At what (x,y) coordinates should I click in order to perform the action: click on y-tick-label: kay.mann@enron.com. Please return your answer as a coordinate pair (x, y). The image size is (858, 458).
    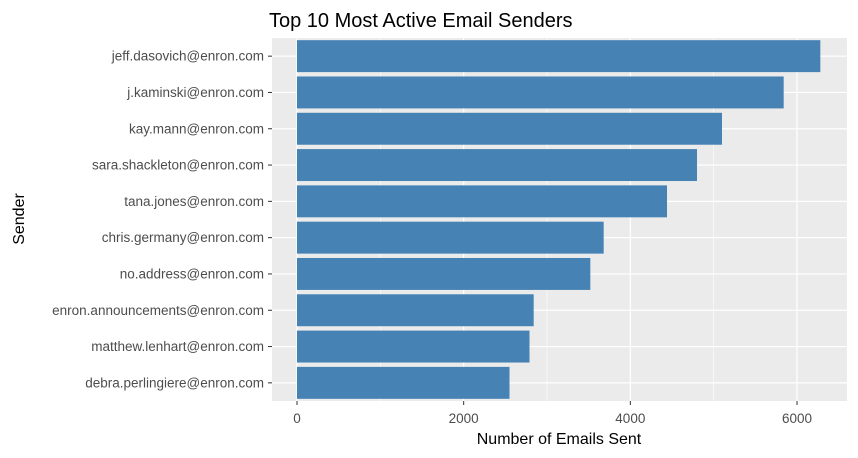
    Looking at the image, I should click on (196, 128).